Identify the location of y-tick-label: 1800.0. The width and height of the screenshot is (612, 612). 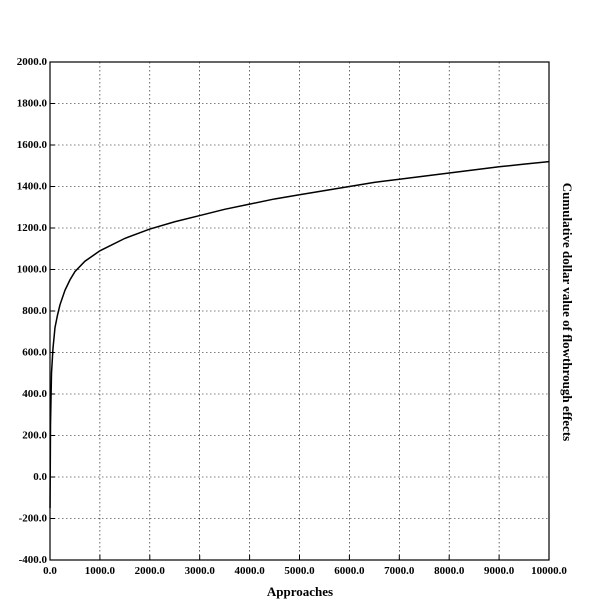
(32, 104).